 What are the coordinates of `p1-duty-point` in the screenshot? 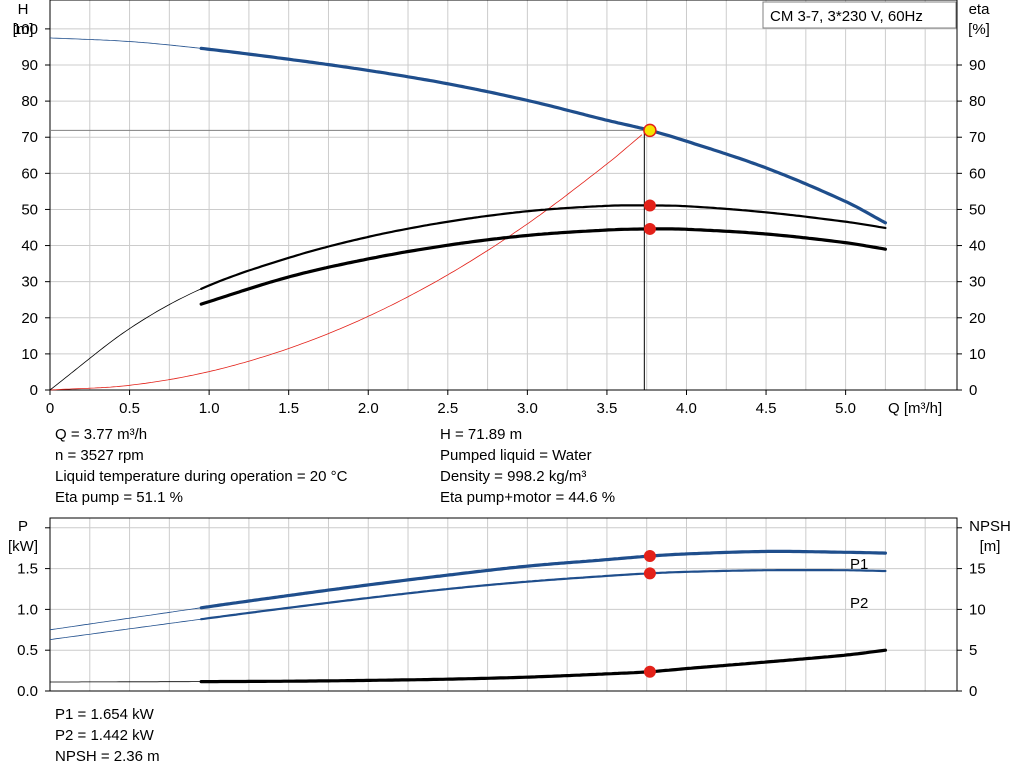 It's located at (649, 556).